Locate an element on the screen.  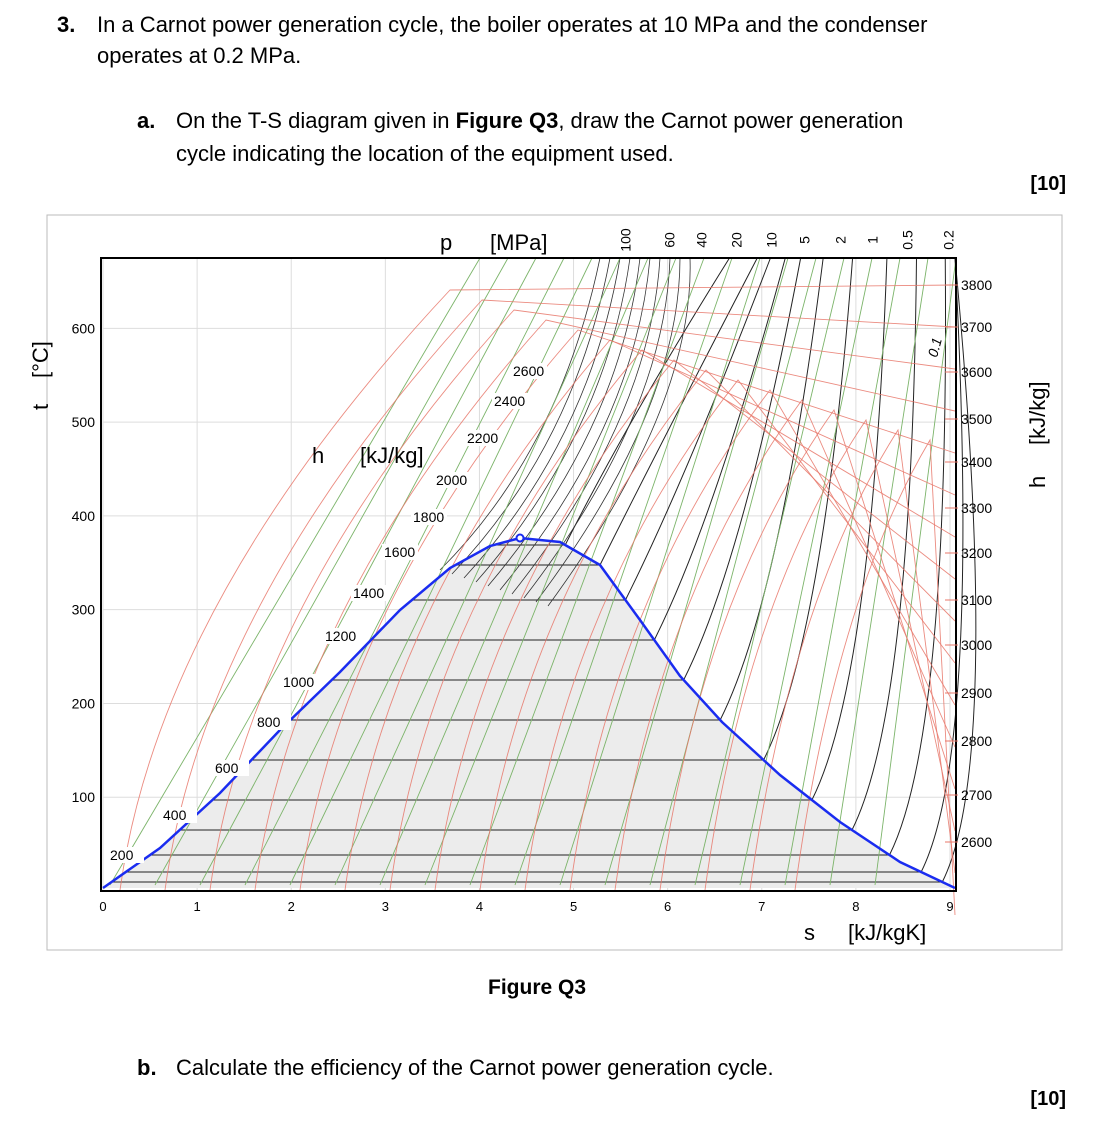
h-right-label: 3600 is located at coordinates (976, 372).